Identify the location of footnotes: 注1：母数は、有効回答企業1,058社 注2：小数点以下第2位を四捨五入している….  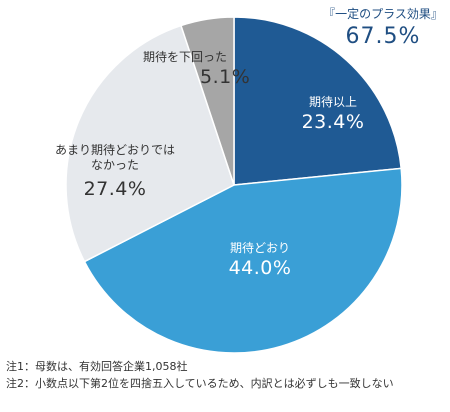
(200, 375).